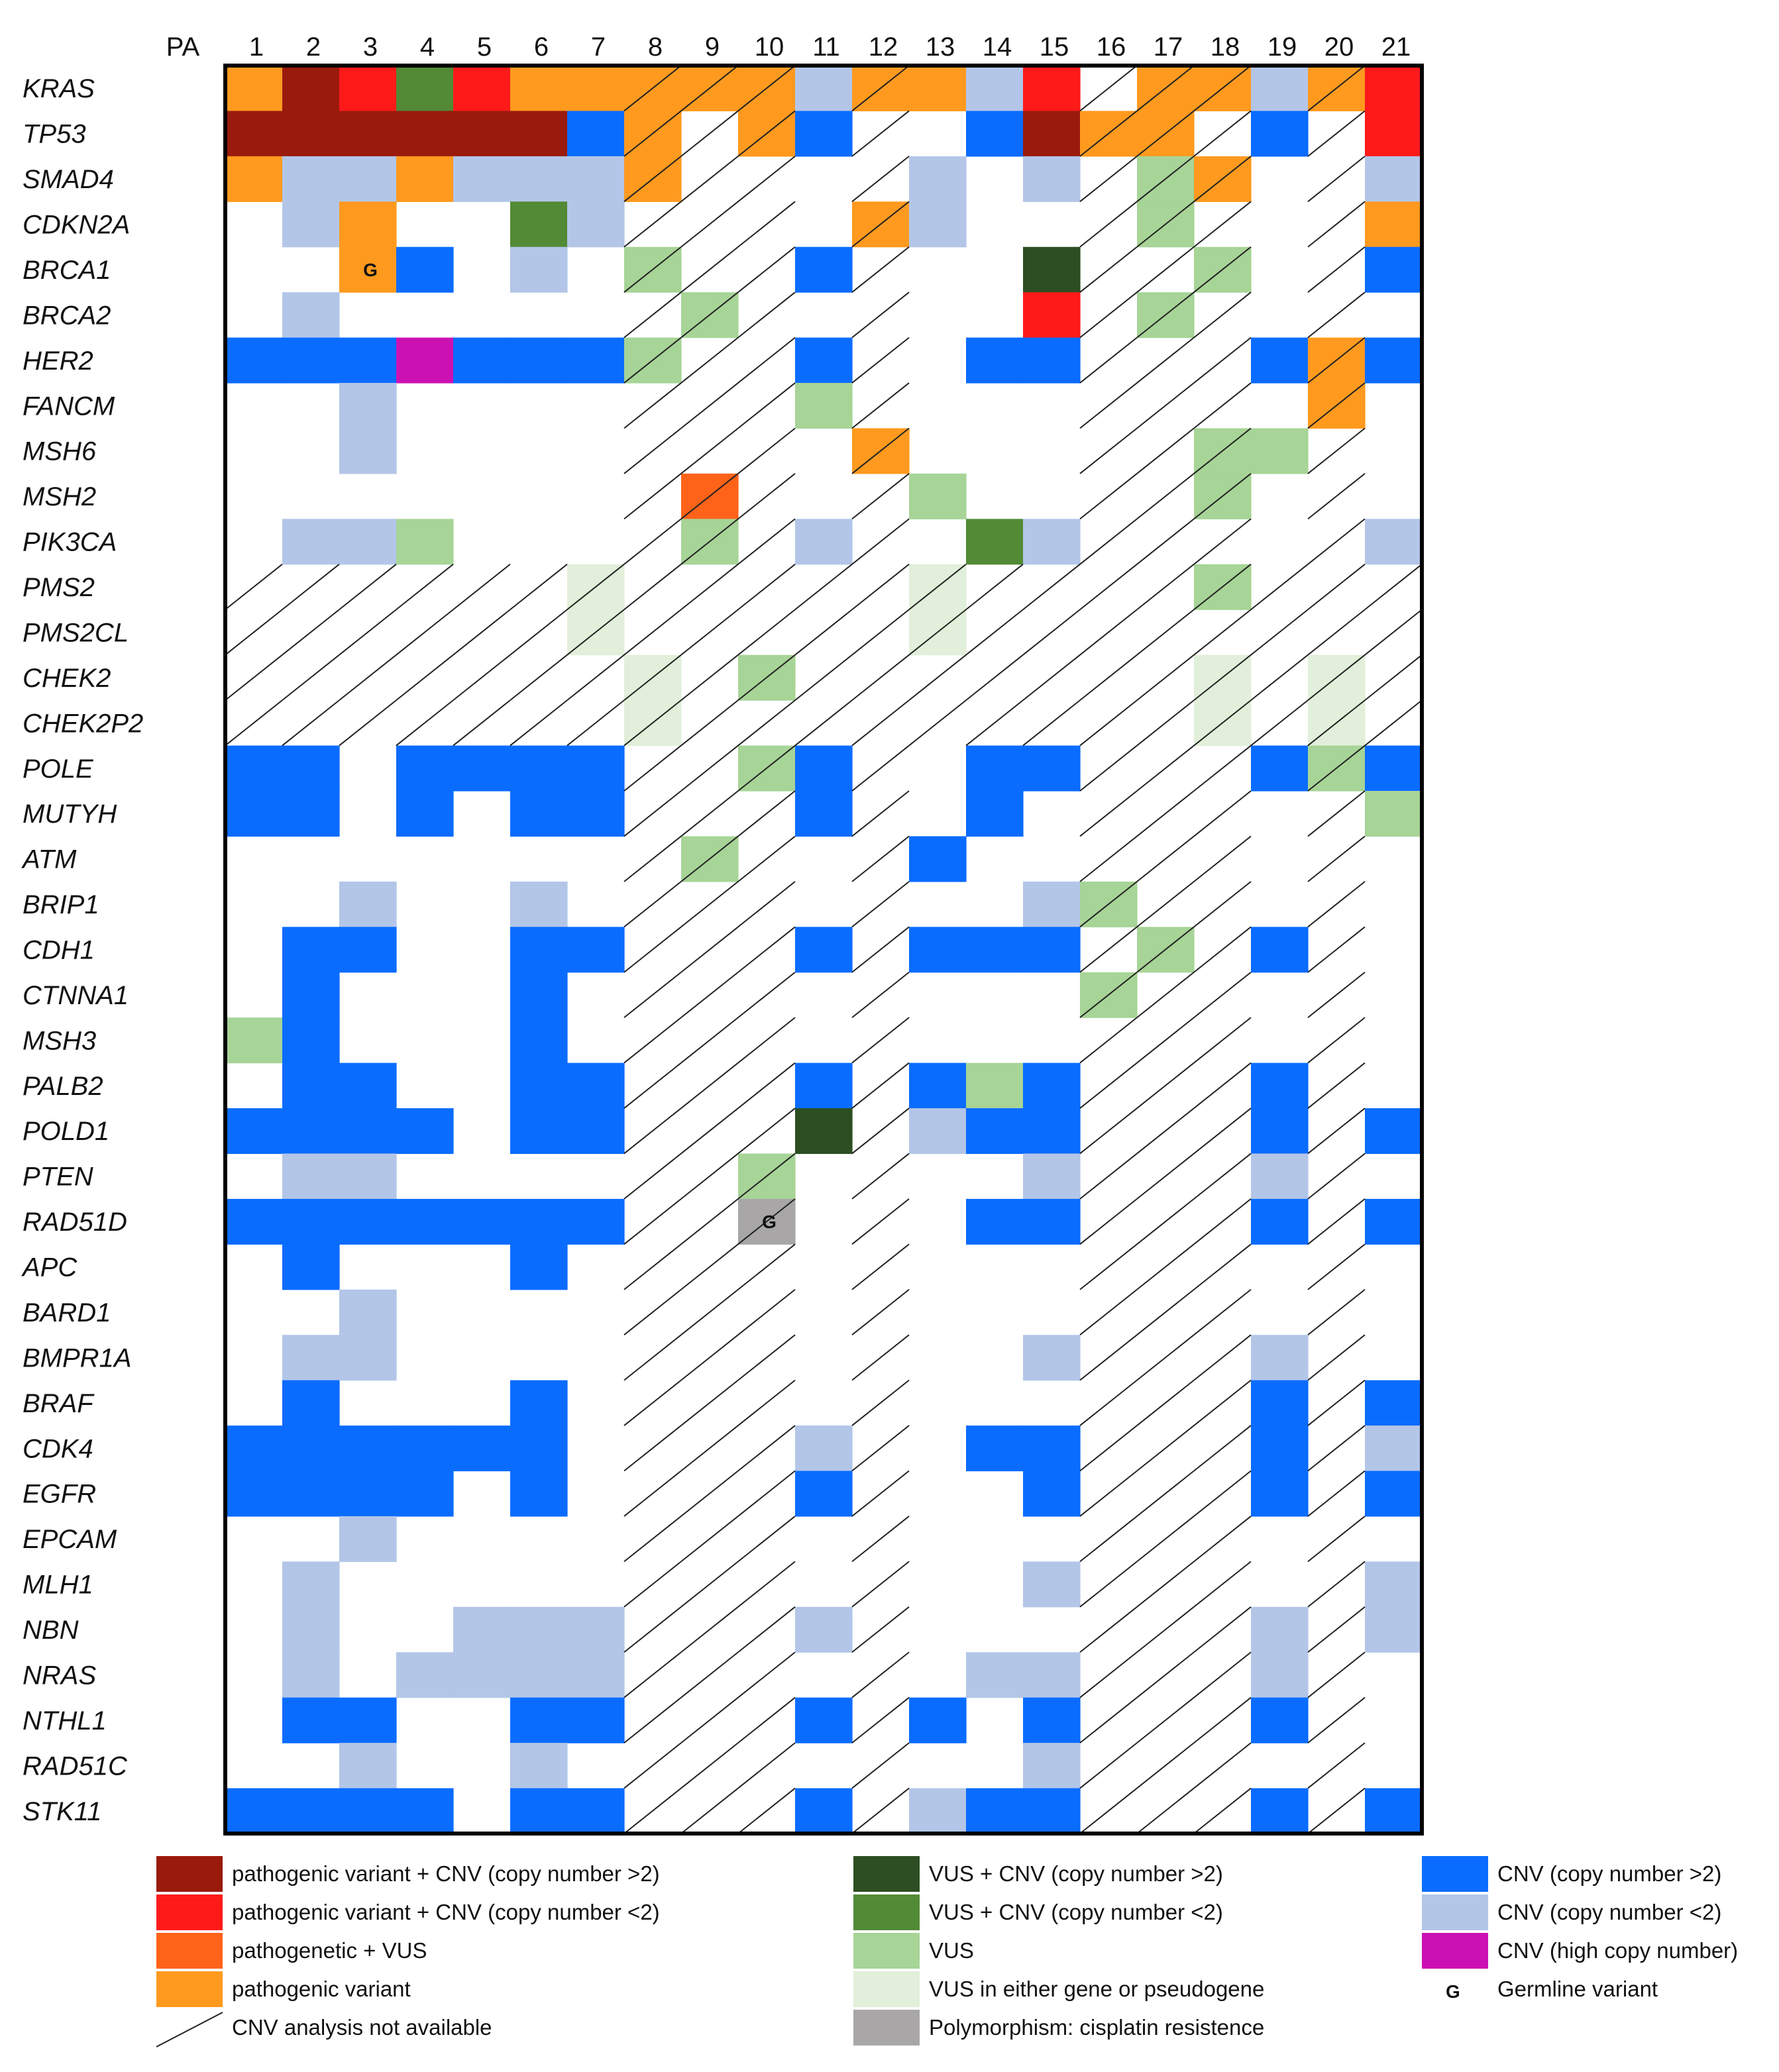  What do you see at coordinates (76, 995) in the screenshot?
I see `row-label: CTNNA1` at bounding box center [76, 995].